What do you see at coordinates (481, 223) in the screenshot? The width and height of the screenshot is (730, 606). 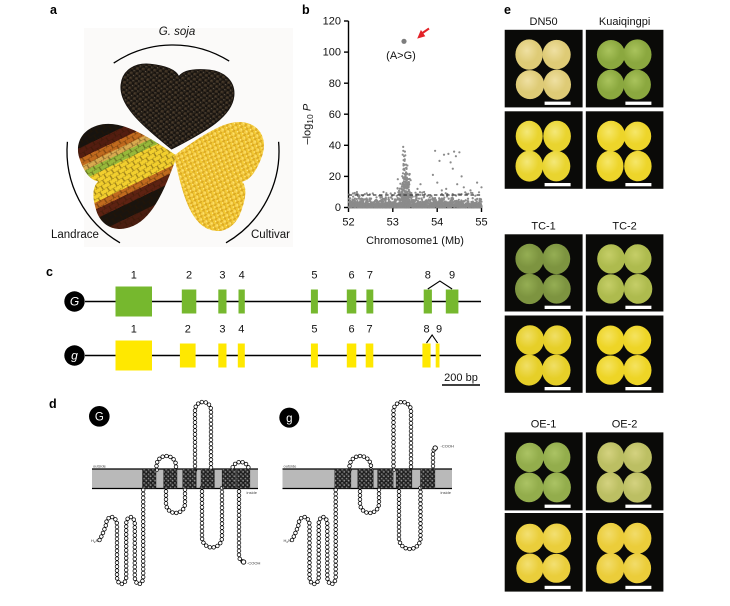 I see `svg-text: 55` at bounding box center [481, 223].